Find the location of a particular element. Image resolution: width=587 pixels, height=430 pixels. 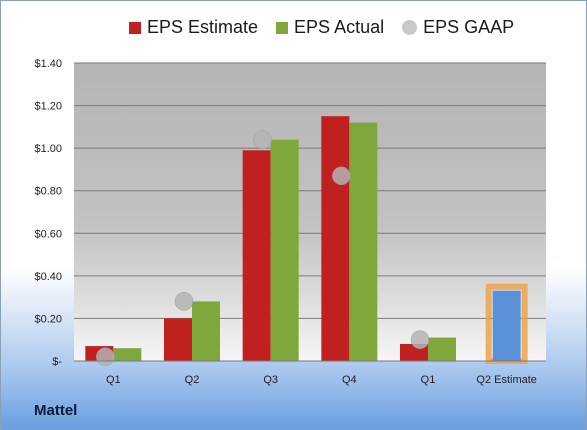

x-tick-label: Q2 is located at coordinates (192, 380).